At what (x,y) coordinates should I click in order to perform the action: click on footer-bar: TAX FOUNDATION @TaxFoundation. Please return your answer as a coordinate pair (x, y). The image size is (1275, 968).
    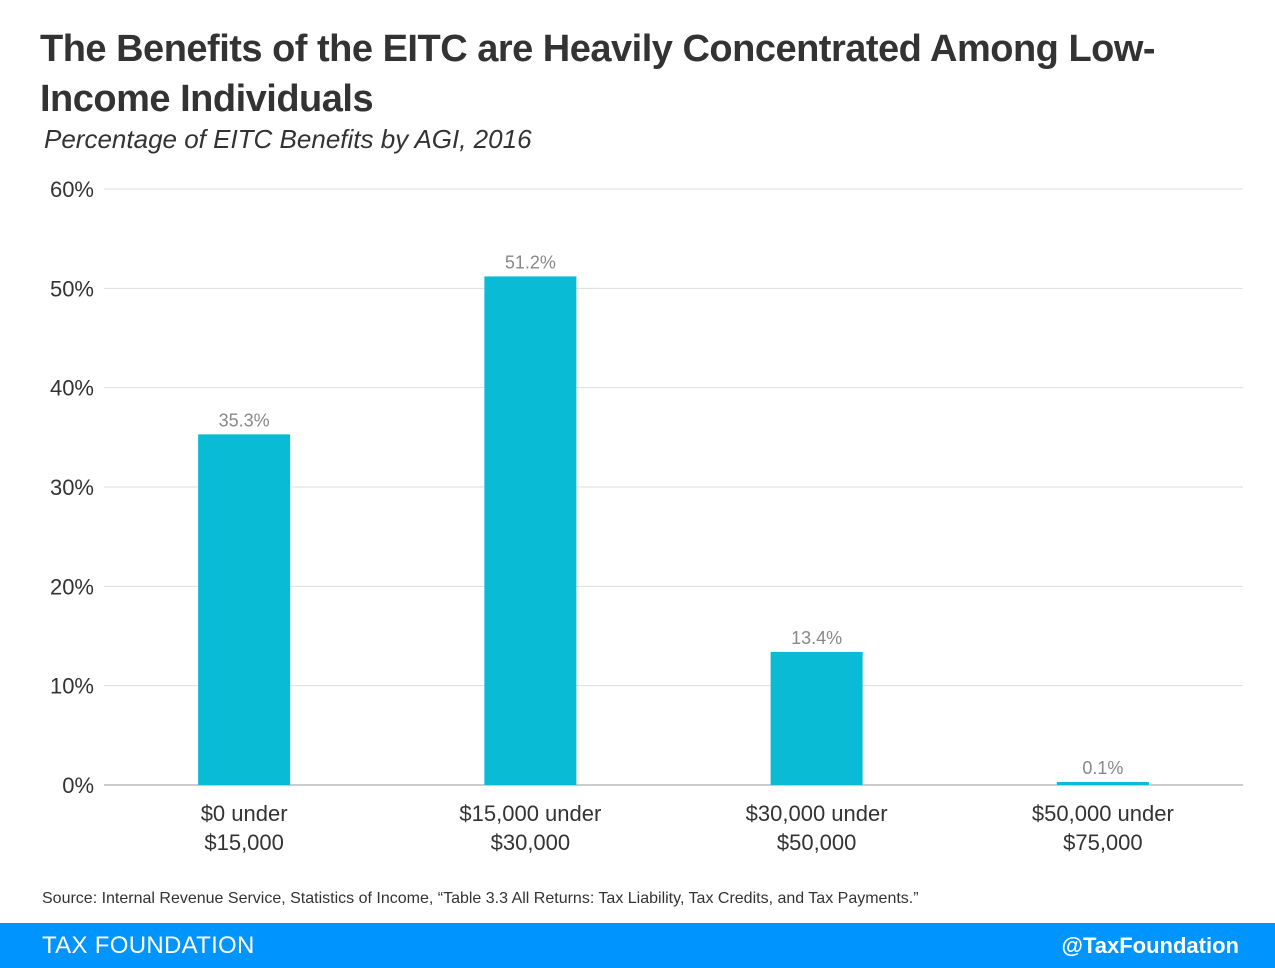
    Looking at the image, I should click on (637, 945).